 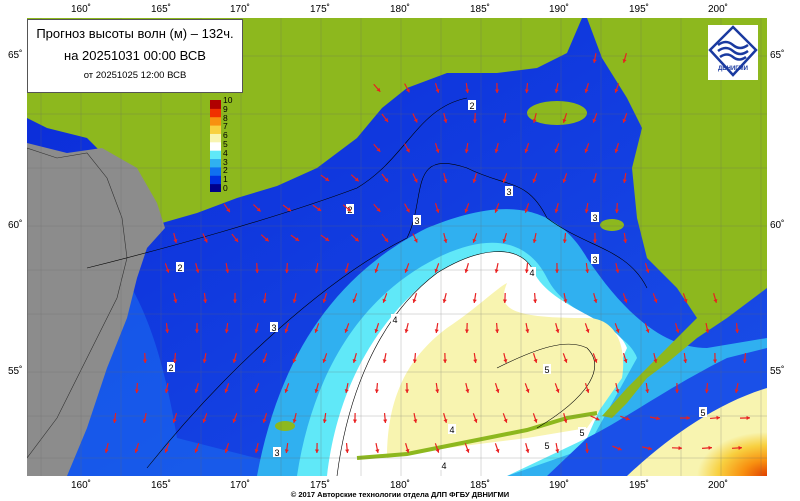 What do you see at coordinates (581, 433) in the screenshot?
I see `contour-label: 5` at bounding box center [581, 433].